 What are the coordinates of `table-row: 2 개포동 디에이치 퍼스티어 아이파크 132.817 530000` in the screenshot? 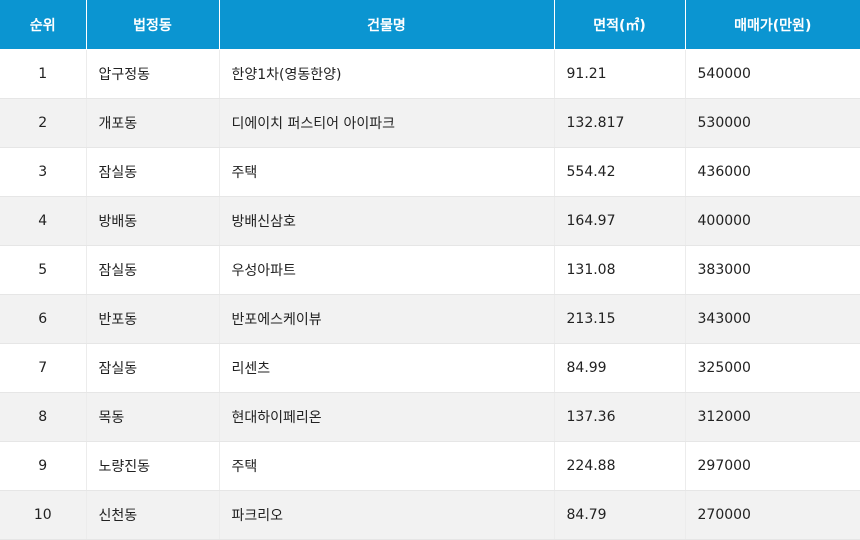 It's located at (430, 123).